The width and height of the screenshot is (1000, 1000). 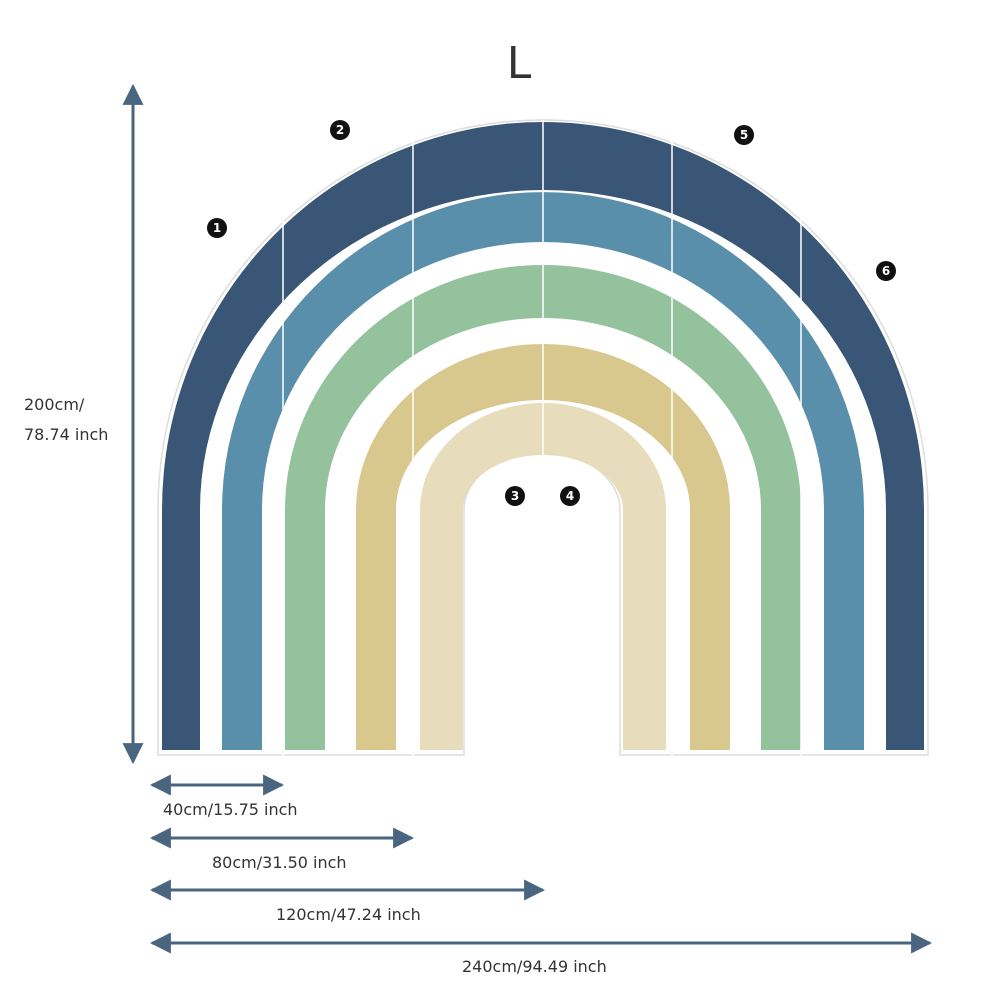 I want to click on panel-number: 4, so click(x=570, y=496).